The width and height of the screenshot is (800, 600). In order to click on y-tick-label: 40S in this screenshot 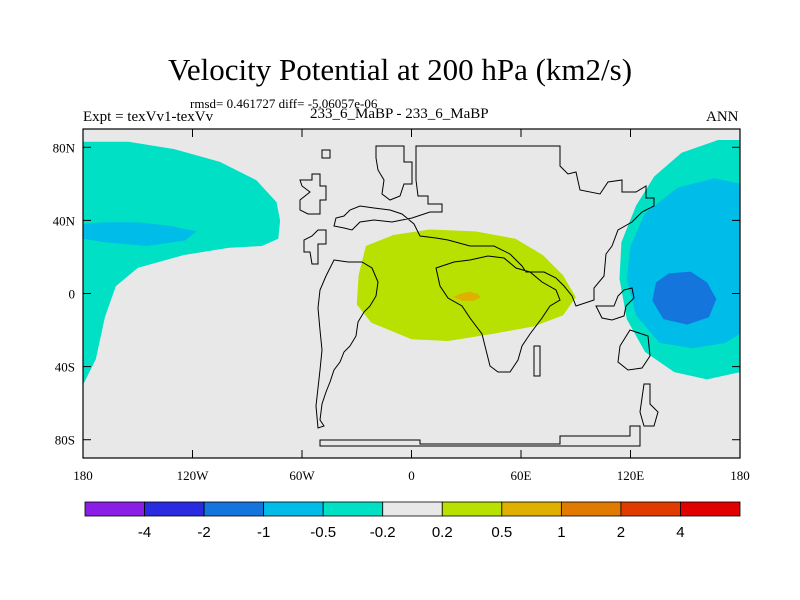, I will do `click(65, 367)`.